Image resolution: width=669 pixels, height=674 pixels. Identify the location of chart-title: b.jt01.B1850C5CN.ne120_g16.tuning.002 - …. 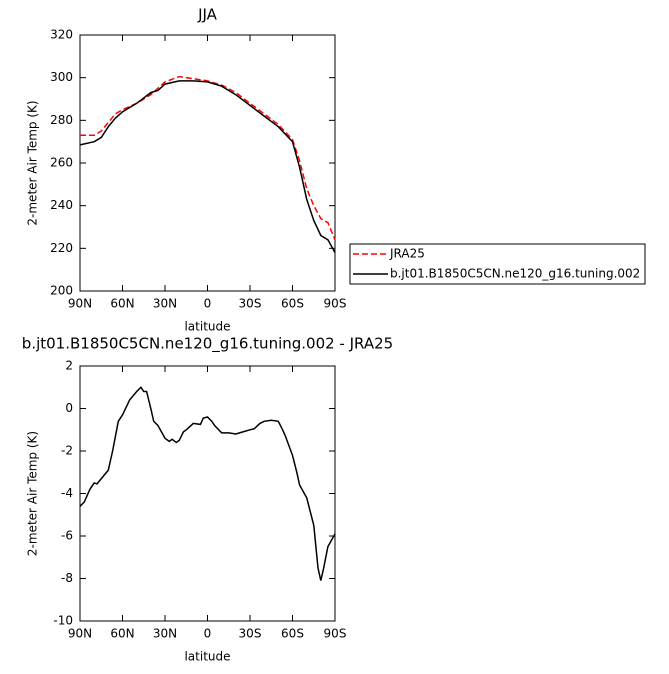
(207, 344).